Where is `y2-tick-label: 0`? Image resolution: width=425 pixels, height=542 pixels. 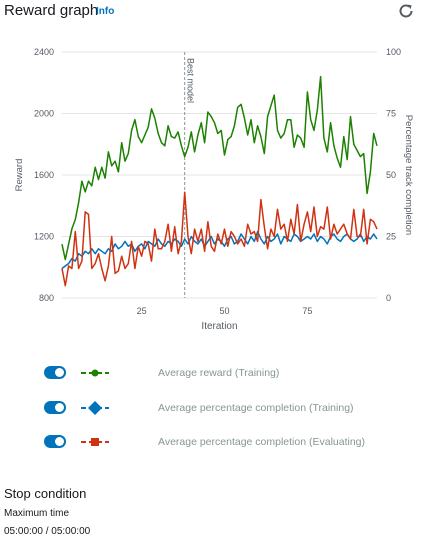
y2-tick-label: 0 is located at coordinates (388, 298).